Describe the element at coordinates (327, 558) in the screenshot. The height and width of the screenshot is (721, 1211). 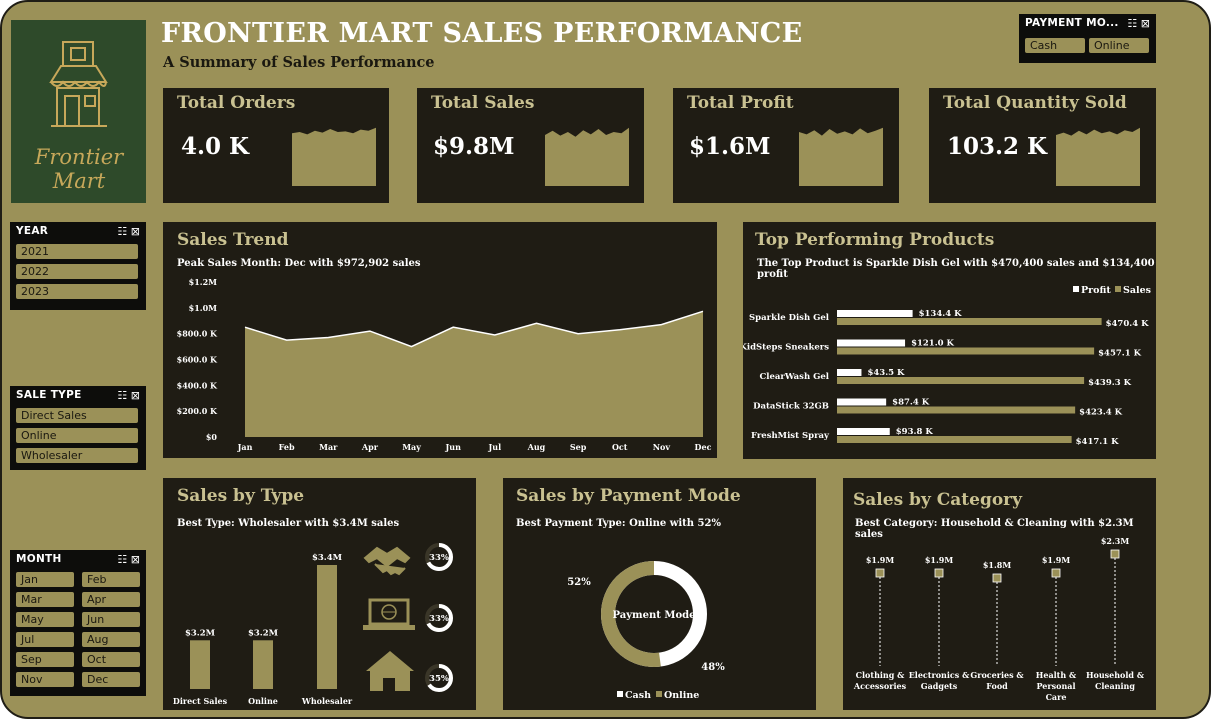
I see `type-data-label: $3.4M` at that location.